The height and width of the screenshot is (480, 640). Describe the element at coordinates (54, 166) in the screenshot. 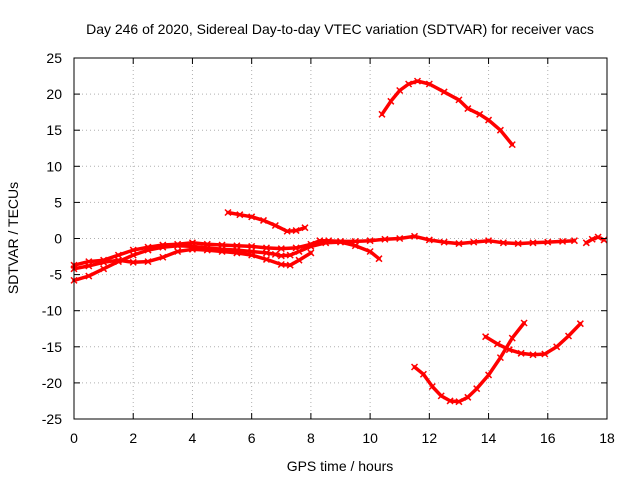

I see `y-tick-label: 10` at that location.